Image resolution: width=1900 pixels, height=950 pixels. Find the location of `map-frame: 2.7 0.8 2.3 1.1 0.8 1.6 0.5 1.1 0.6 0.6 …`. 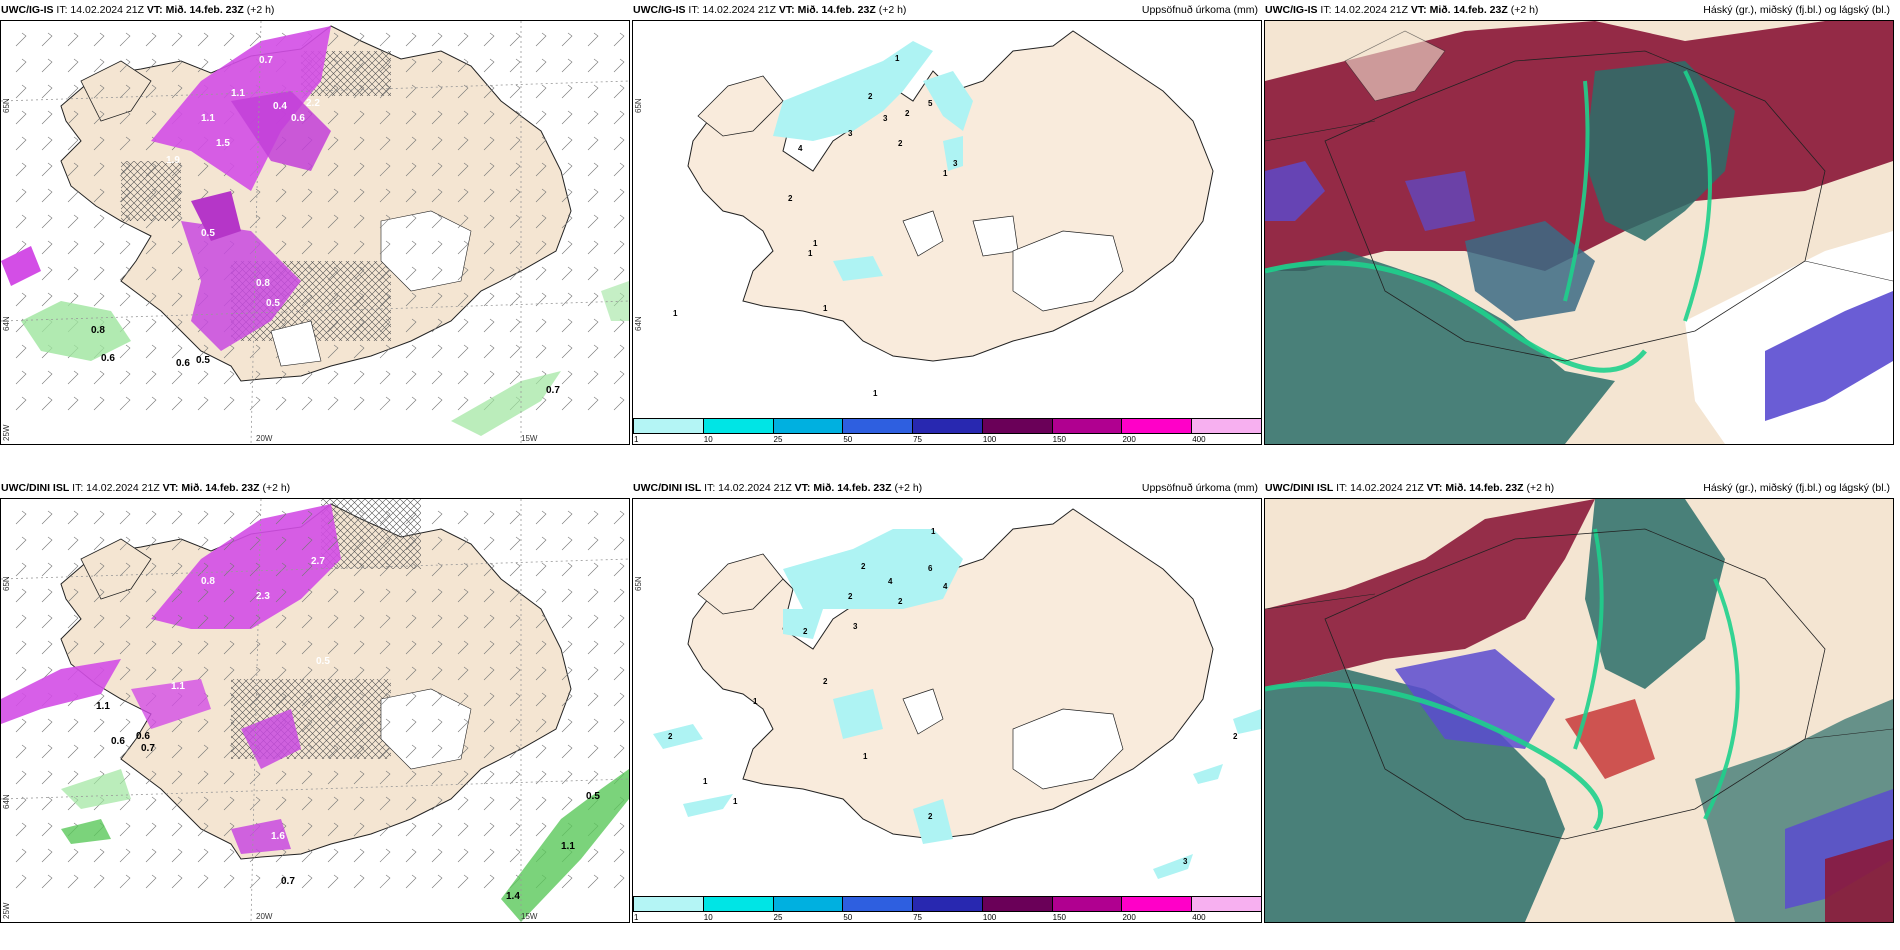

map-frame: 2.7 0.8 2.3 1.1 0.8 1.6 0.5 1.1 0.6 0.6 … is located at coordinates (315, 710).